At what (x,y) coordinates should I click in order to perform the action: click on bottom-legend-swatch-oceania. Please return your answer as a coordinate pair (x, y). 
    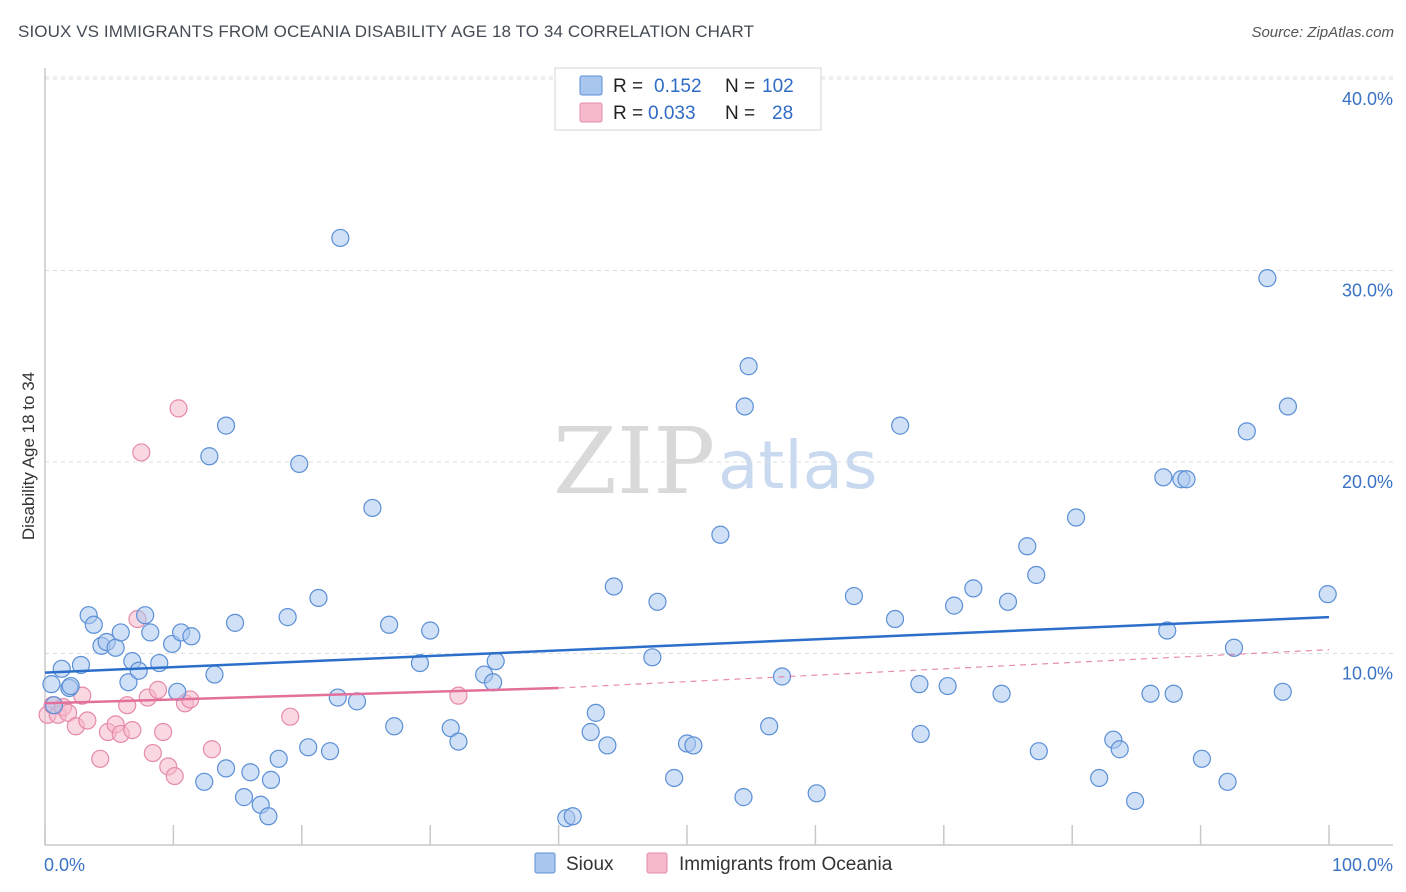
    Looking at the image, I should click on (657, 863).